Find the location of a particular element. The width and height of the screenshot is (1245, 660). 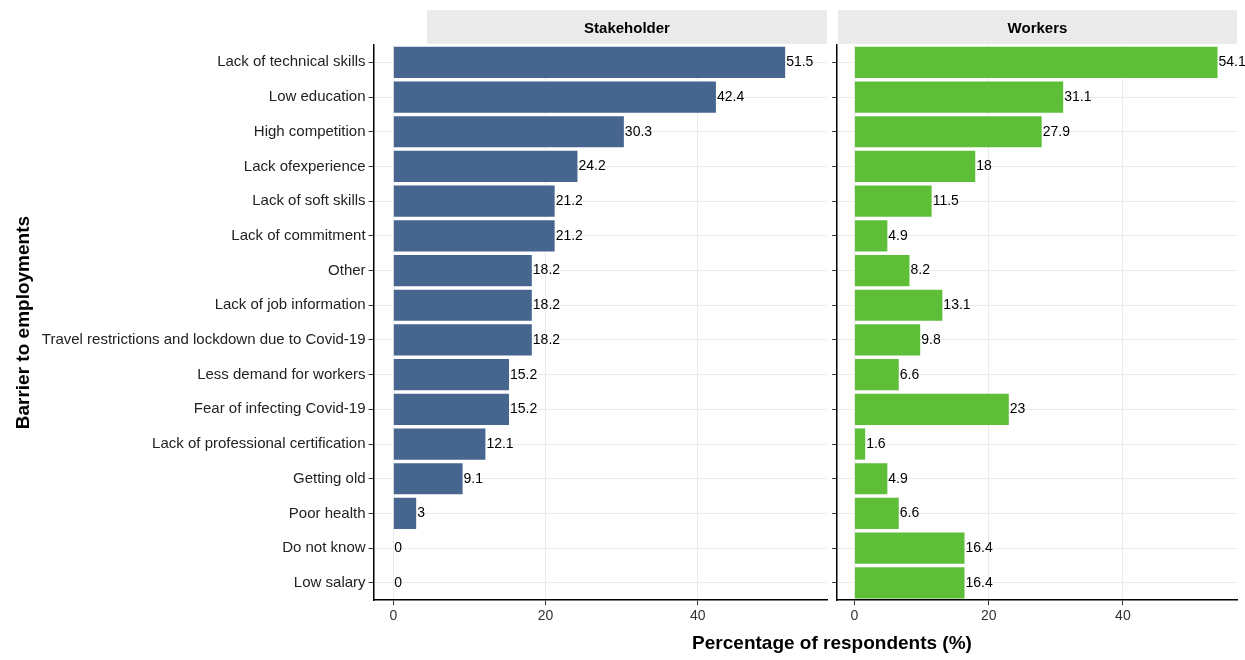

y-tick-label: Travel restrictions and lockdown due to Covid-19 is located at coordinates (203, 339).